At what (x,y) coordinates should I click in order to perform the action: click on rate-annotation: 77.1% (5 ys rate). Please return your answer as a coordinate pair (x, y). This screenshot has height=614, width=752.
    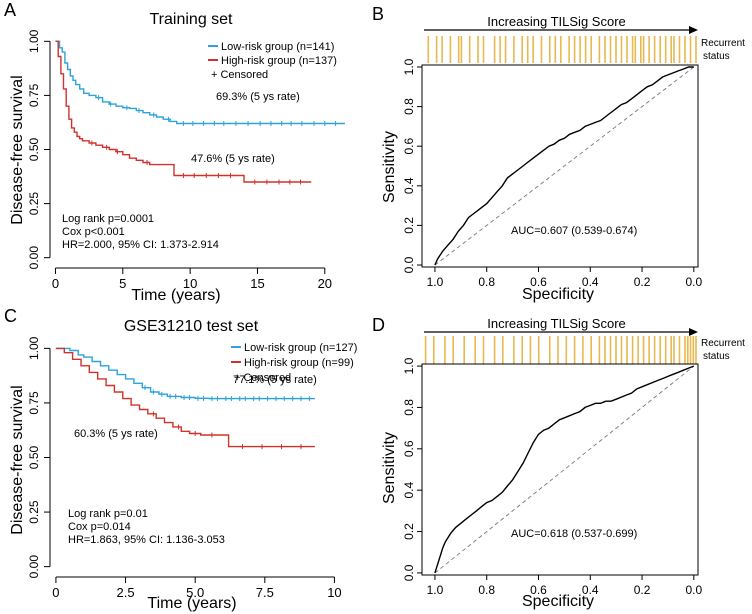
    Looking at the image, I should click on (275, 380).